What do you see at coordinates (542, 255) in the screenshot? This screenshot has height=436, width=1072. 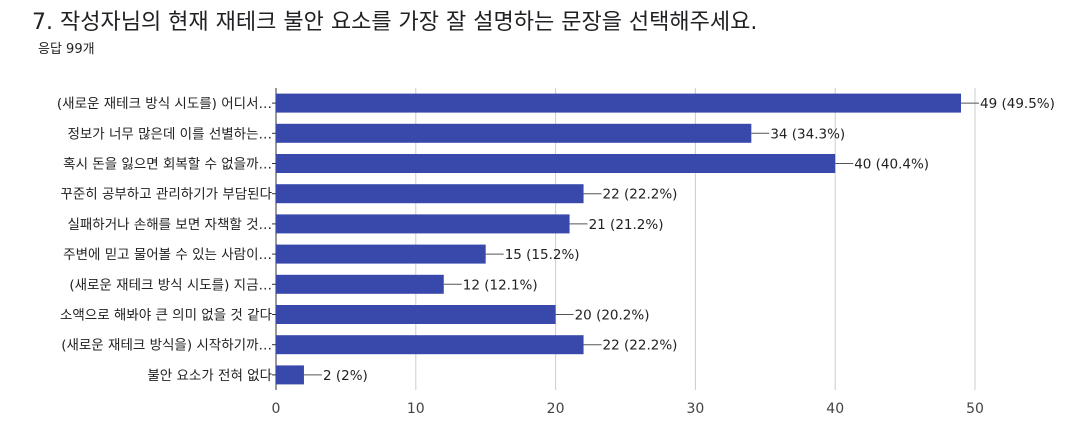 I see `value-label-5: 15 (15.2%)` at bounding box center [542, 255].